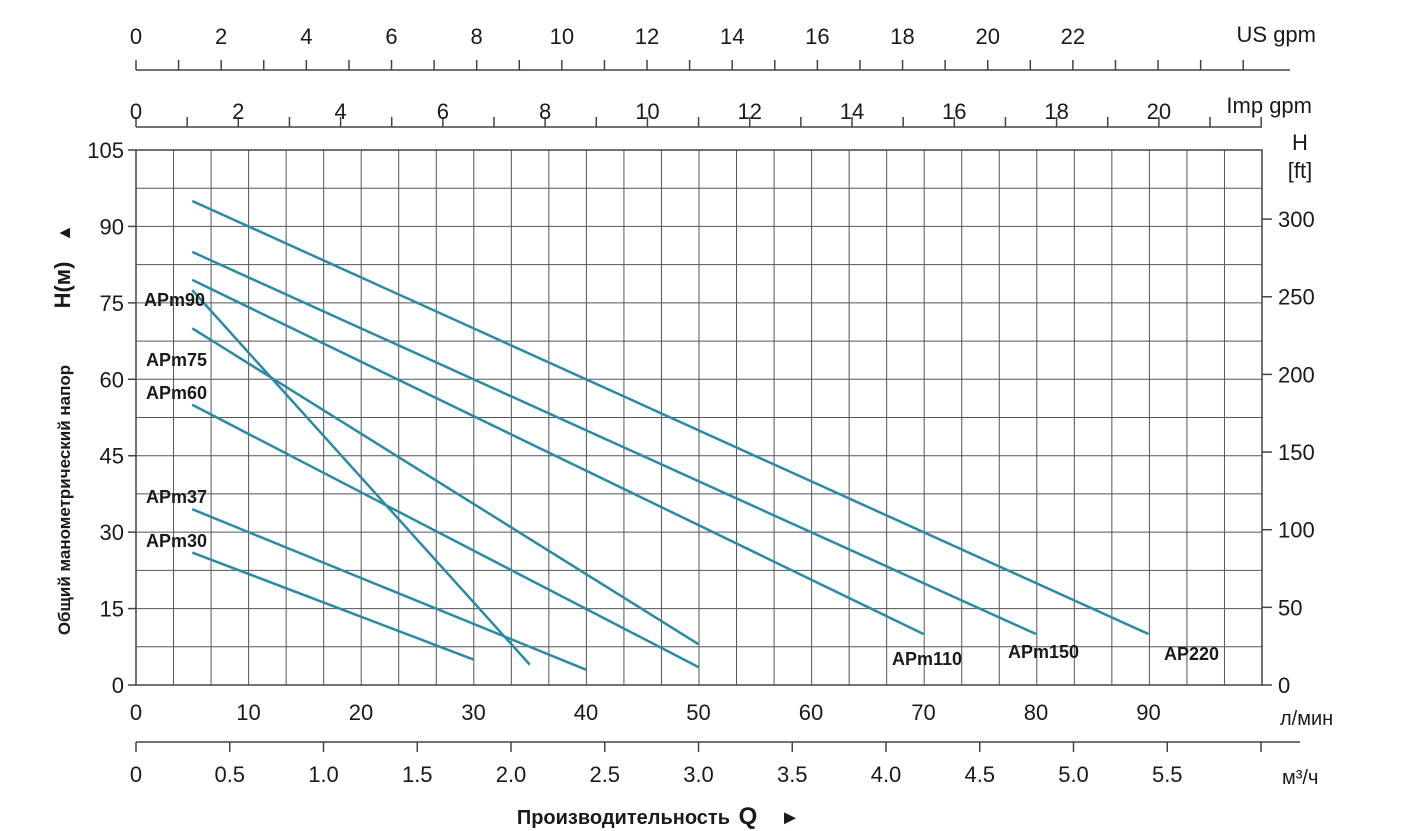 This screenshot has width=1416, height=831. I want to click on us-gpm-tick-label: 18, so click(902, 36).